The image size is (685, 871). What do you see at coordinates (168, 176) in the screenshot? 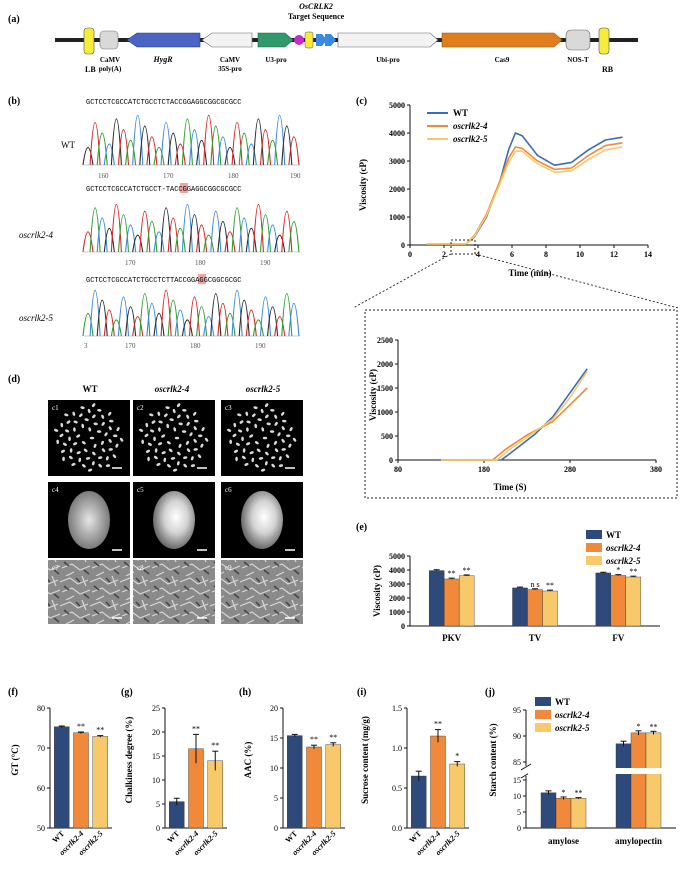
I see `seq-tick: 170` at bounding box center [168, 176].